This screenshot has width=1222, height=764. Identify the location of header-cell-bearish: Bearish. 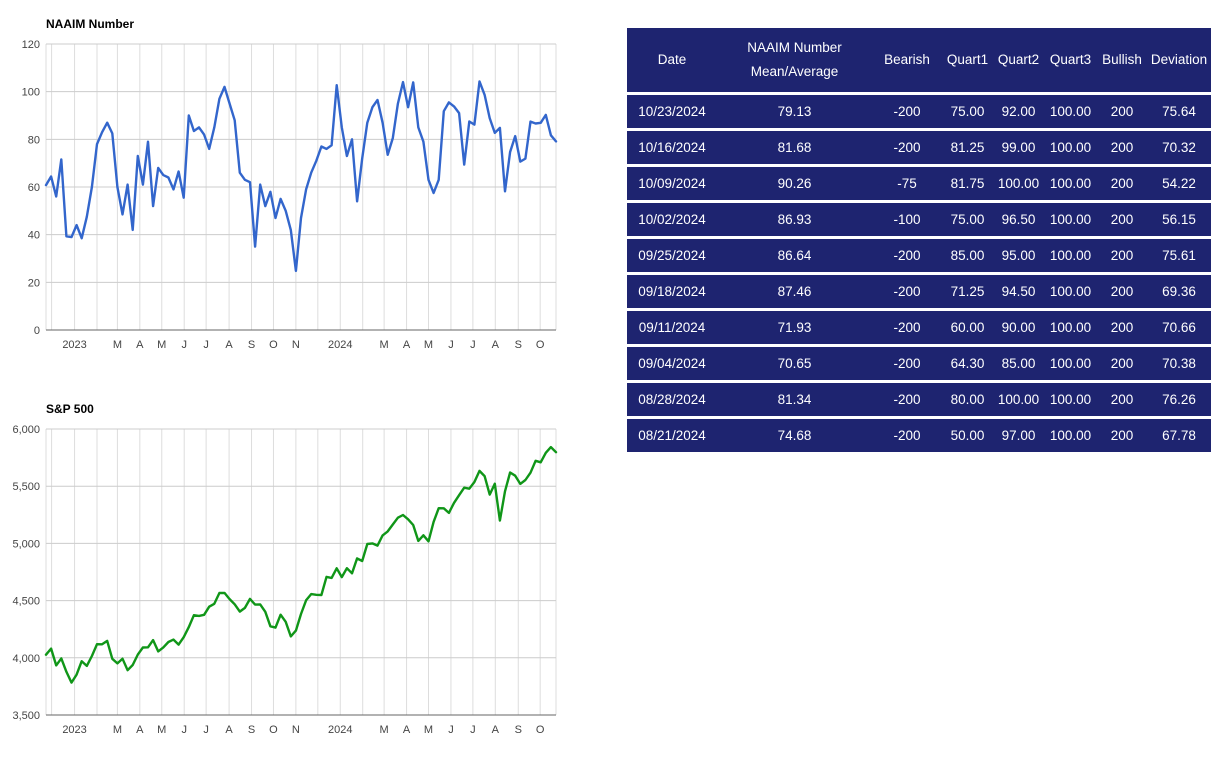
(907, 59).